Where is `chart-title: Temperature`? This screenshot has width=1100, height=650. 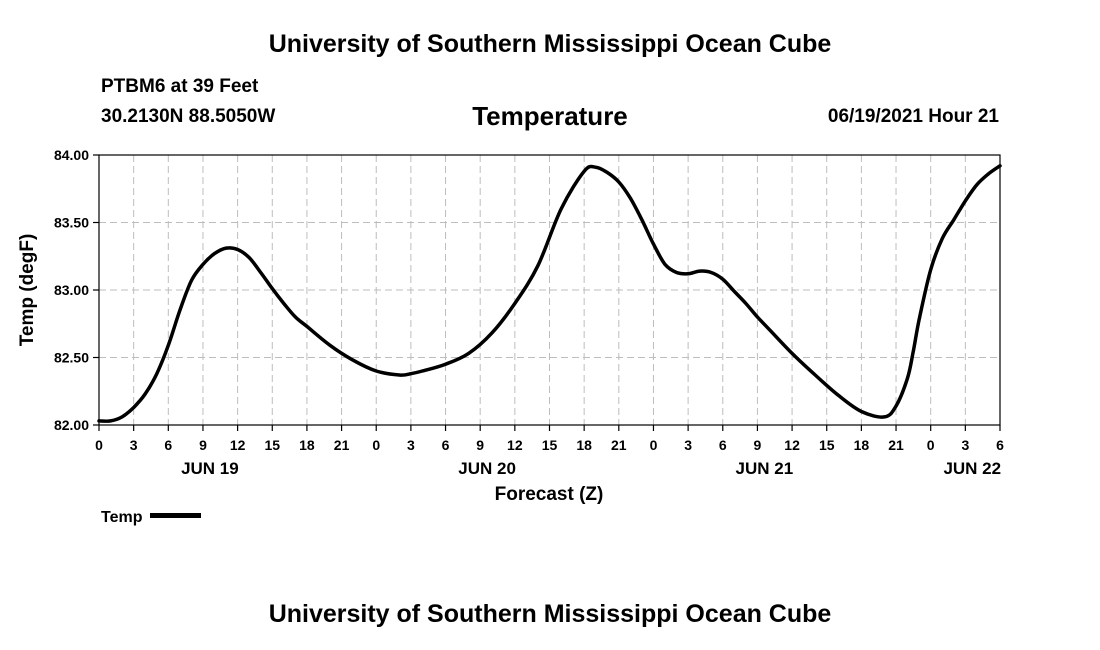 chart-title: Temperature is located at coordinates (550, 116).